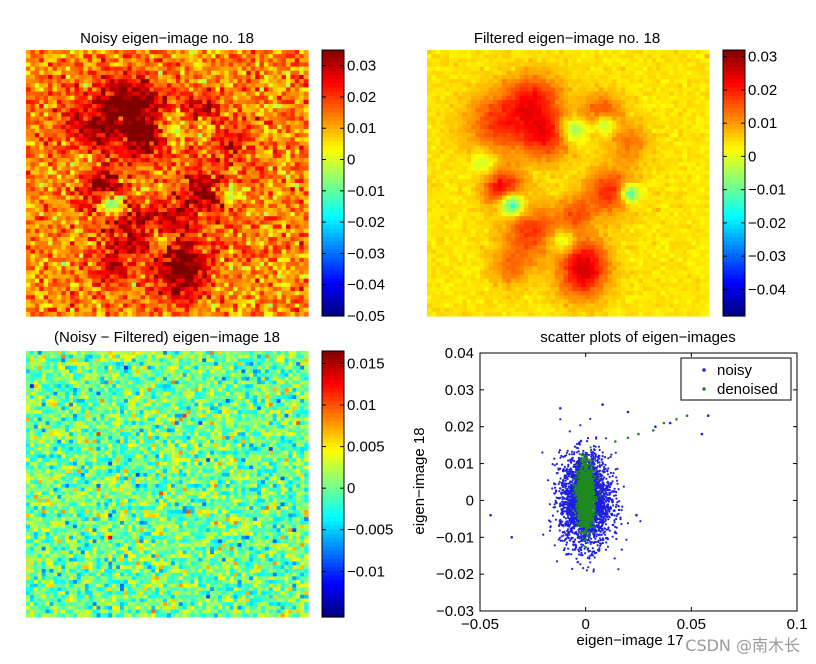 The height and width of the screenshot is (664, 816). Describe the element at coordinates (333, 102) in the screenshot. I see `colorbar1-band` at that location.